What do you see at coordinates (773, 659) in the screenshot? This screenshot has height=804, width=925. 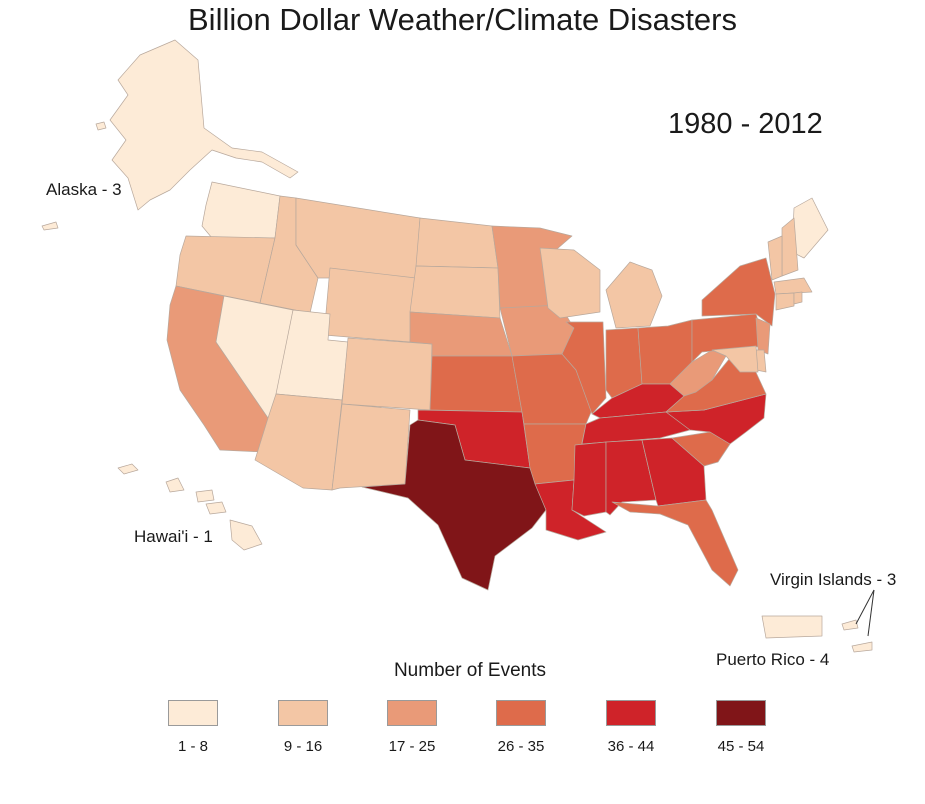 I see `puerto-rico-label: Puerto Rico - 4` at bounding box center [773, 659].